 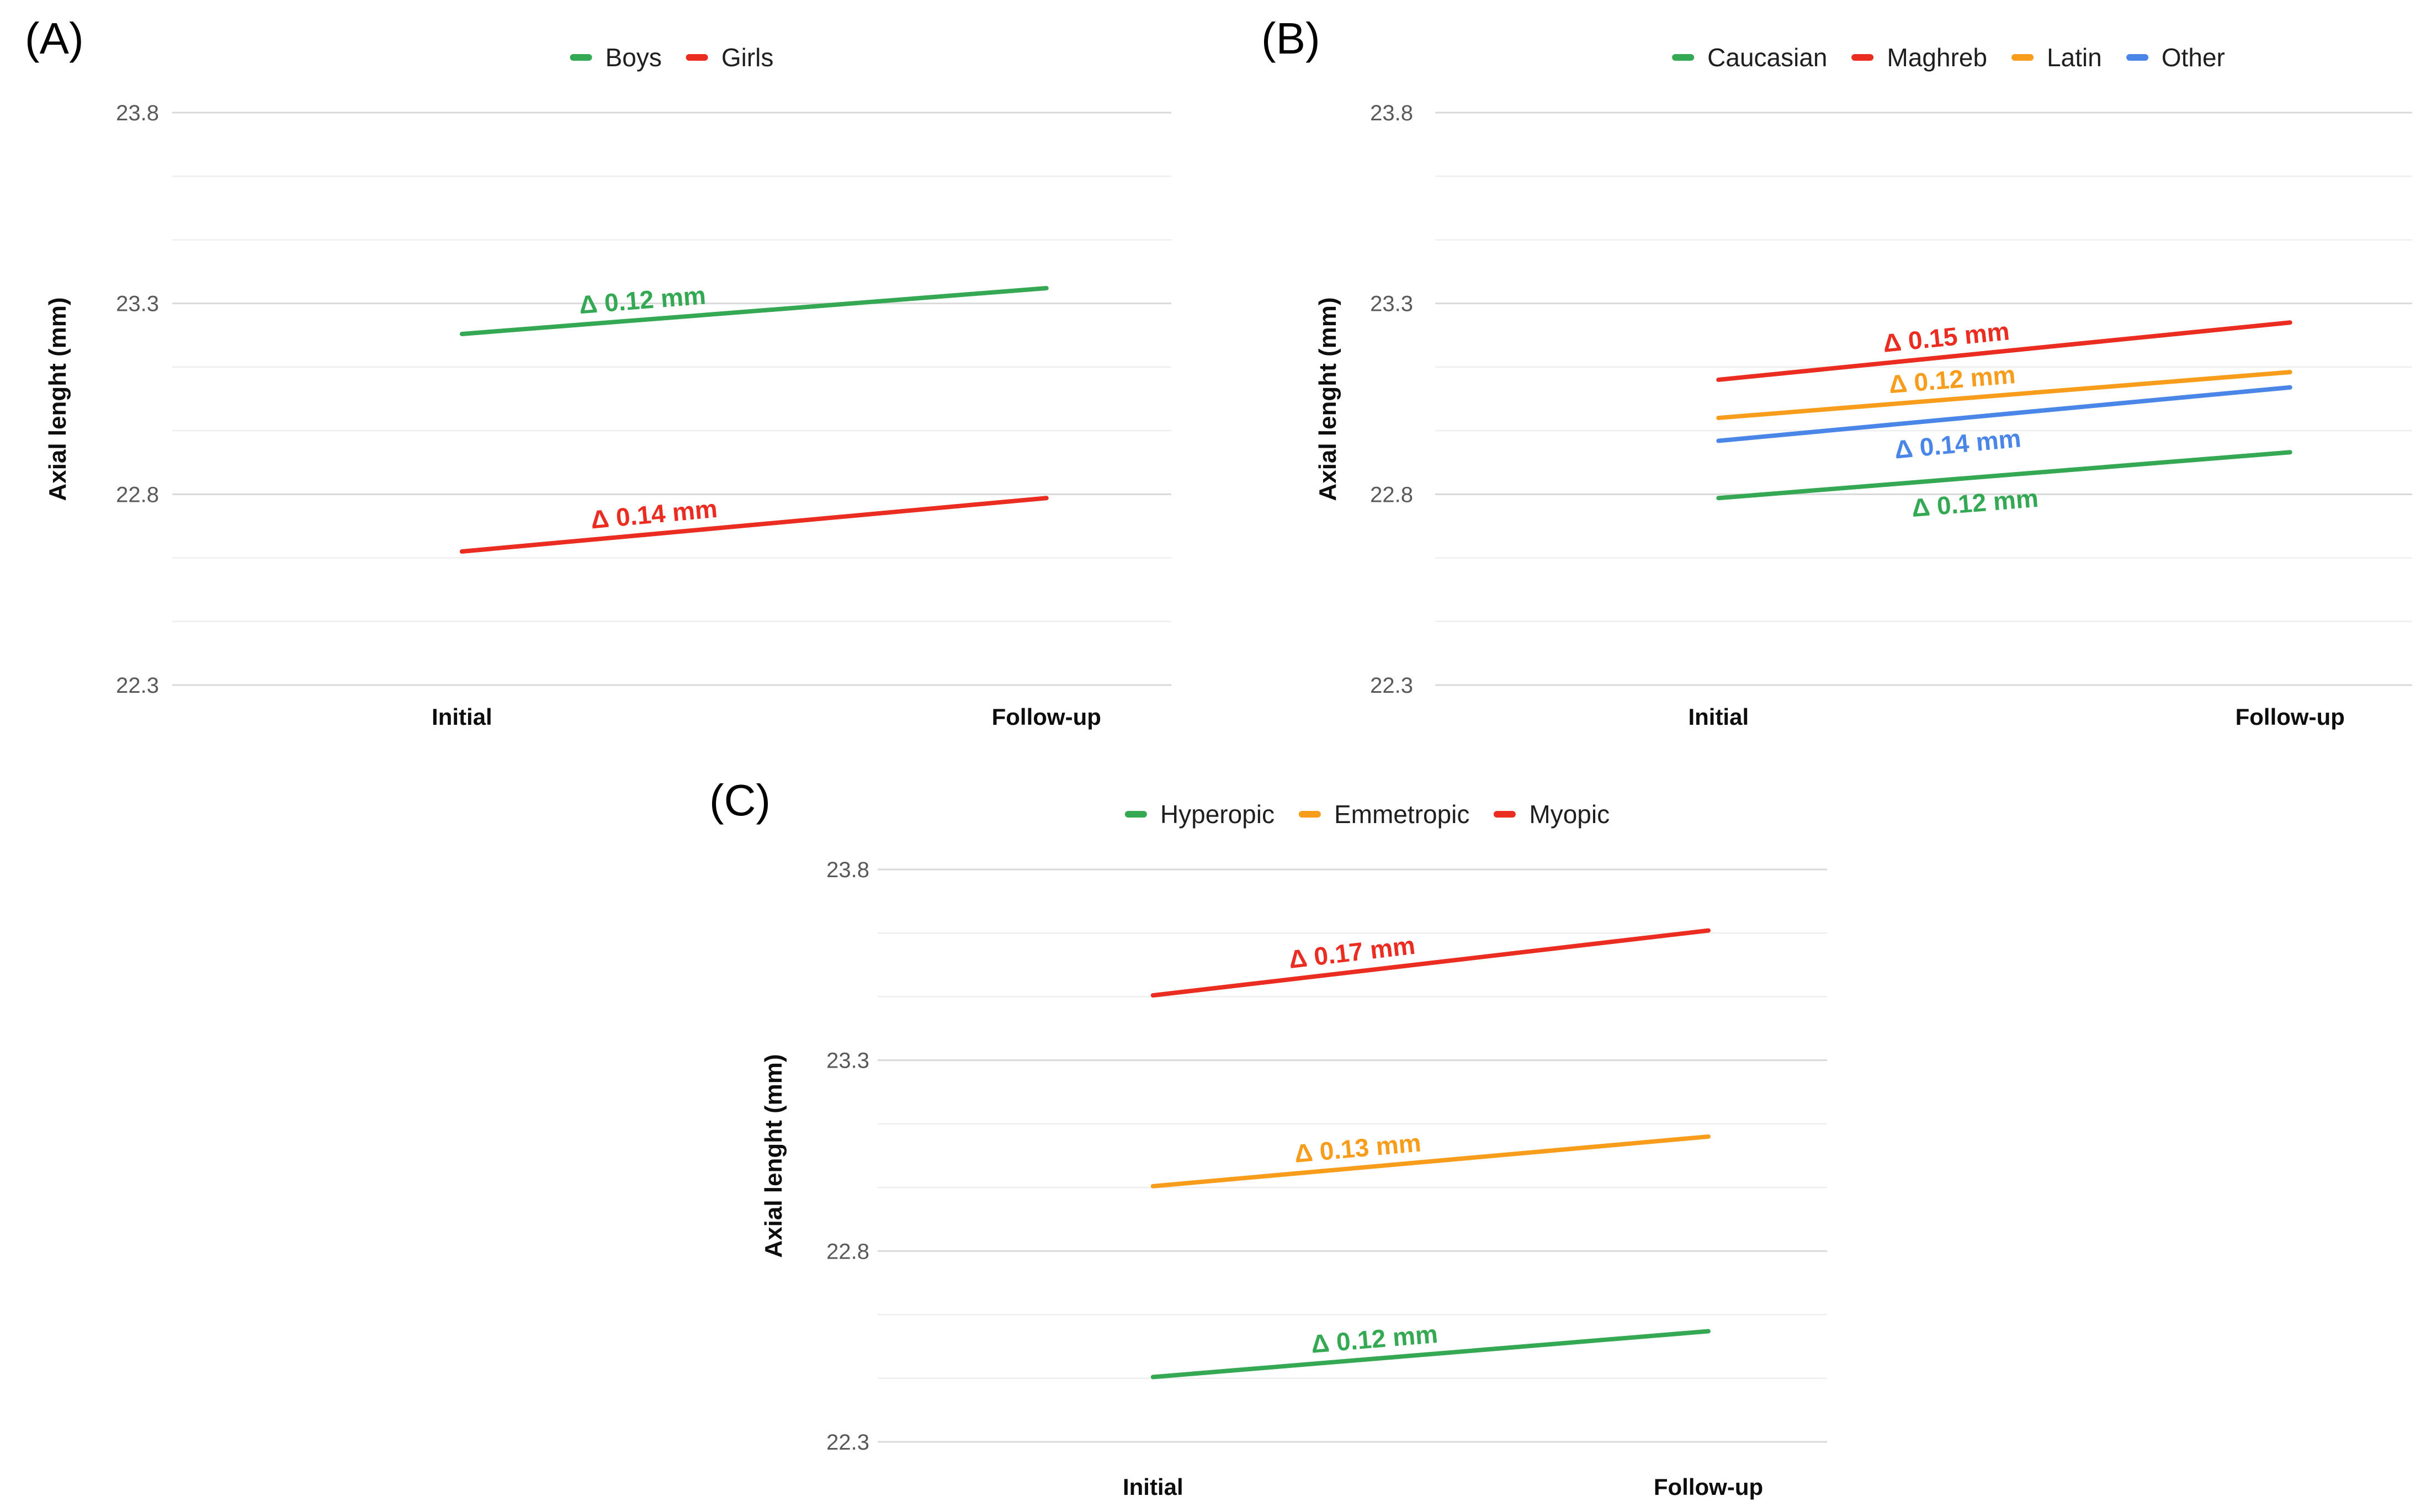 What do you see at coordinates (1570, 814) in the screenshot?
I see `legend-label: Myopic` at bounding box center [1570, 814].